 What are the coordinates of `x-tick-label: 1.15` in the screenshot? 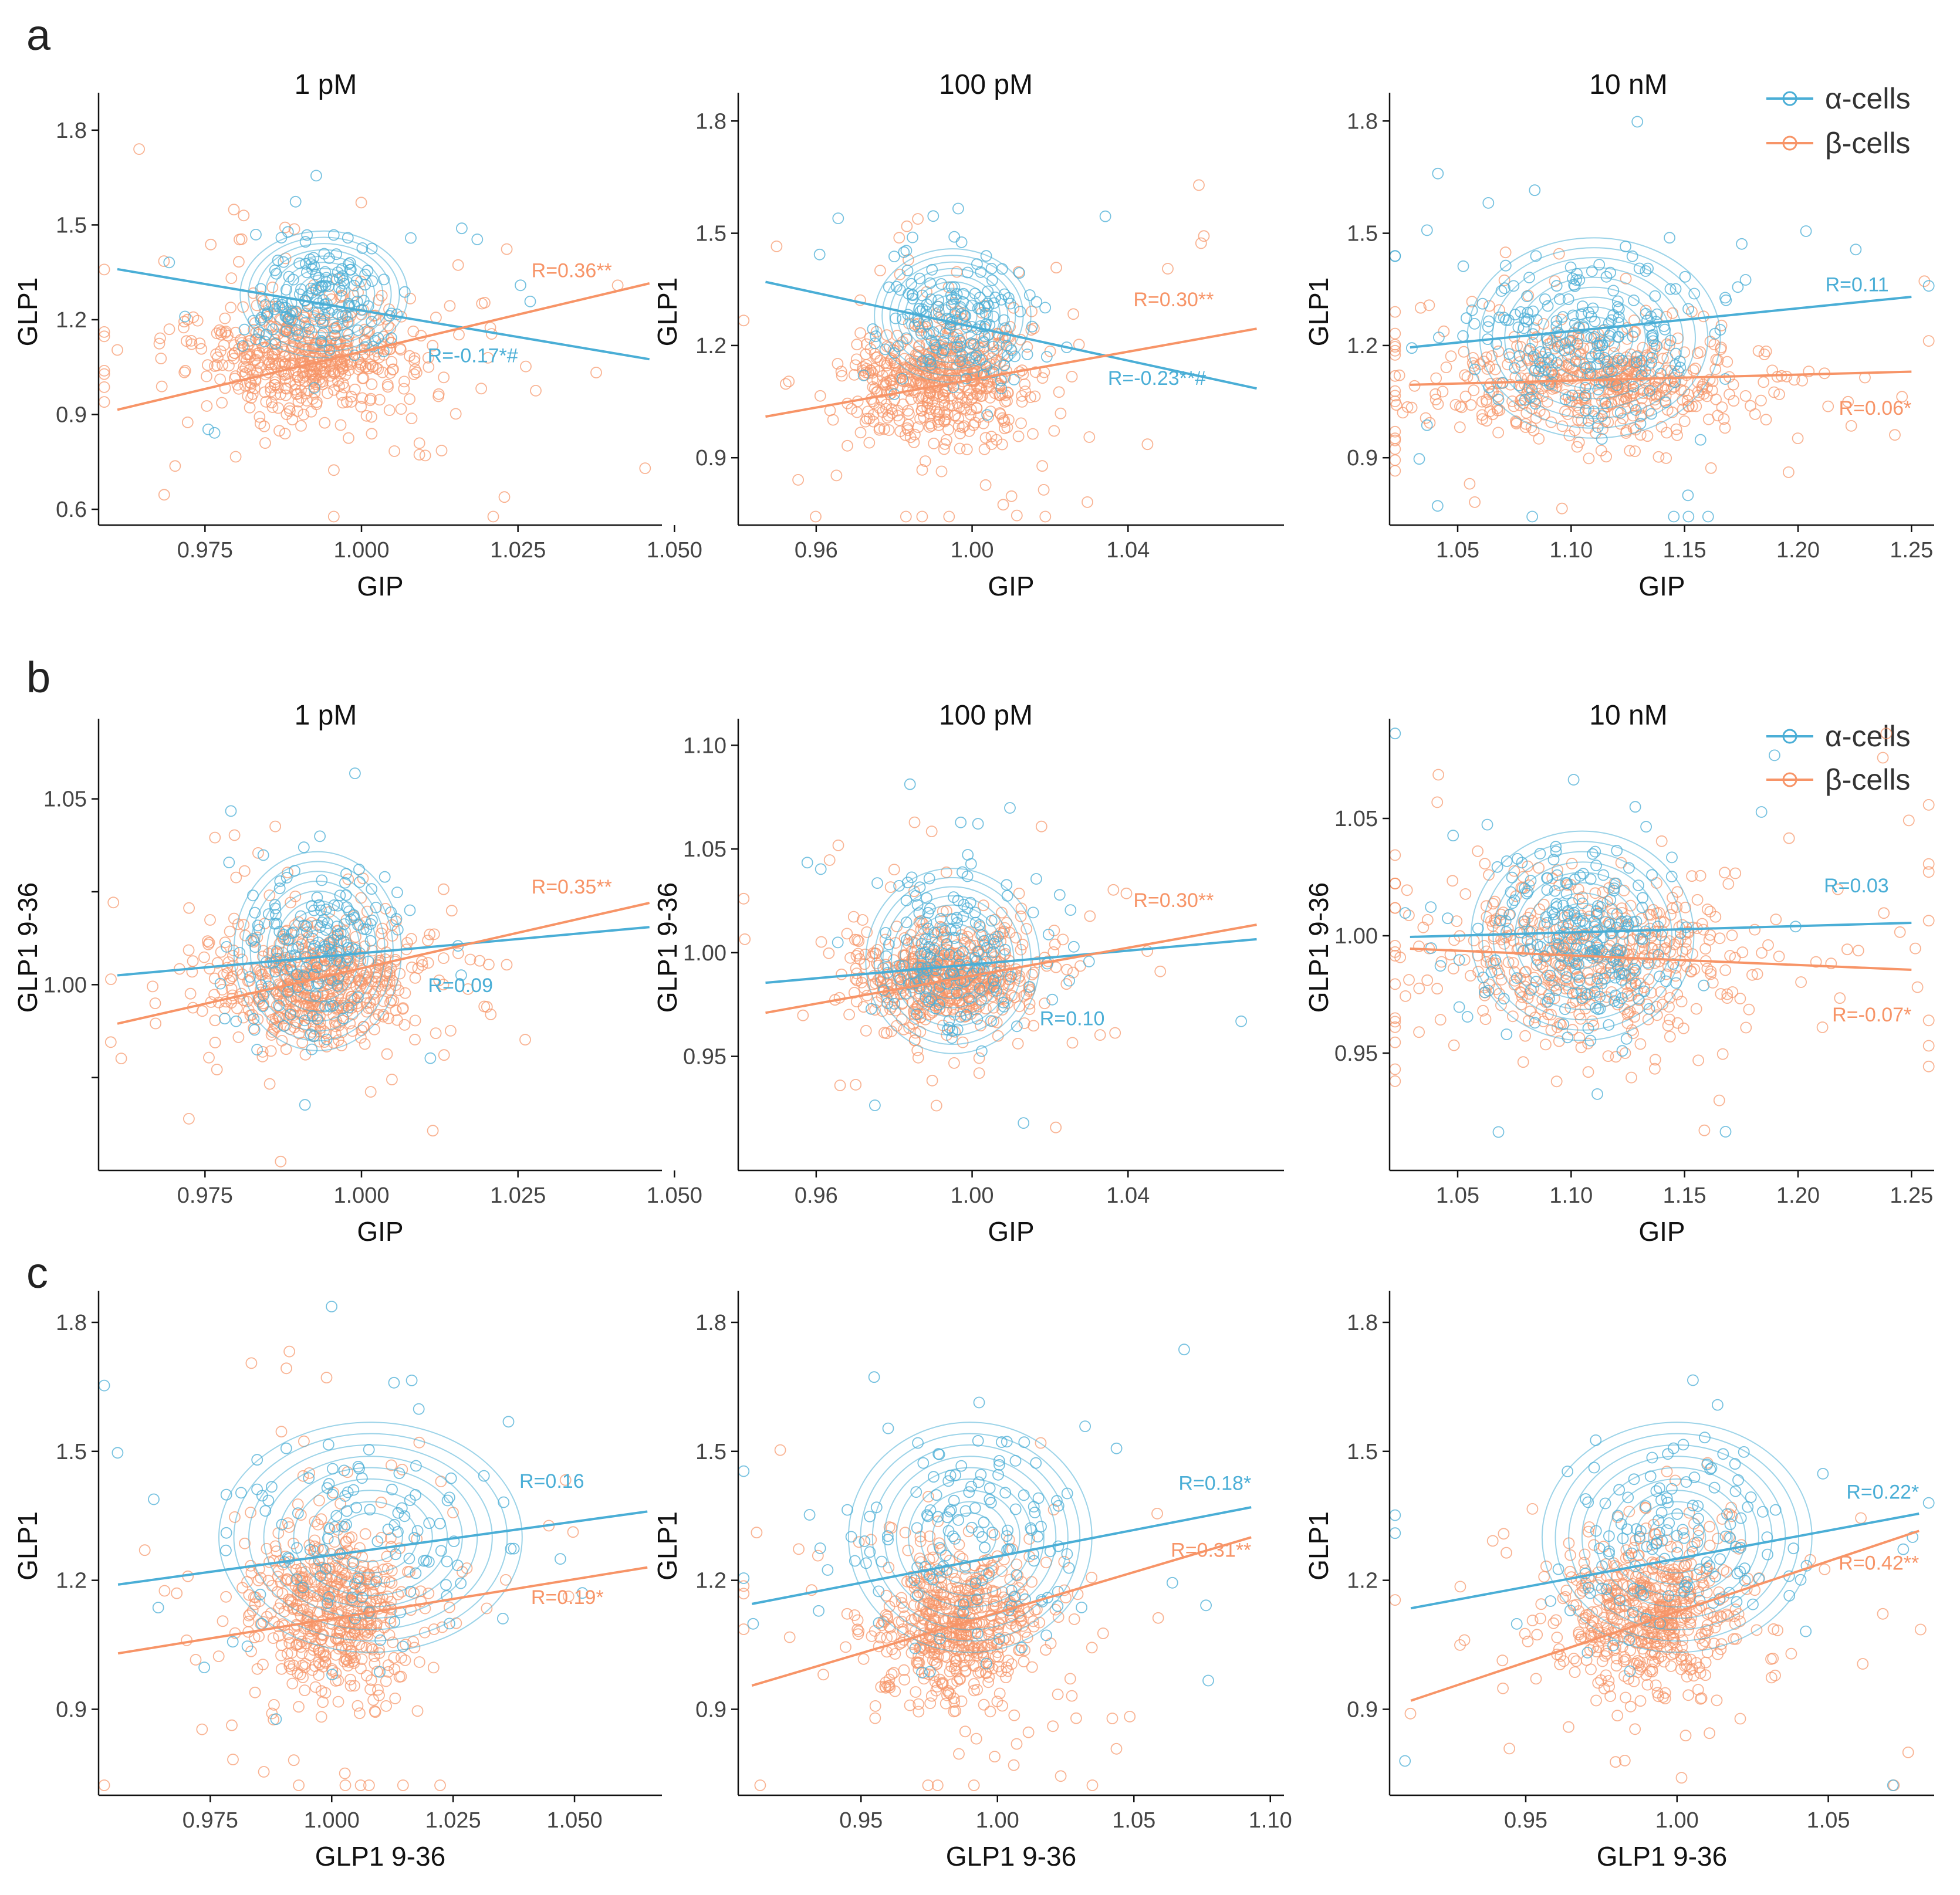 It's located at (1684, 550).